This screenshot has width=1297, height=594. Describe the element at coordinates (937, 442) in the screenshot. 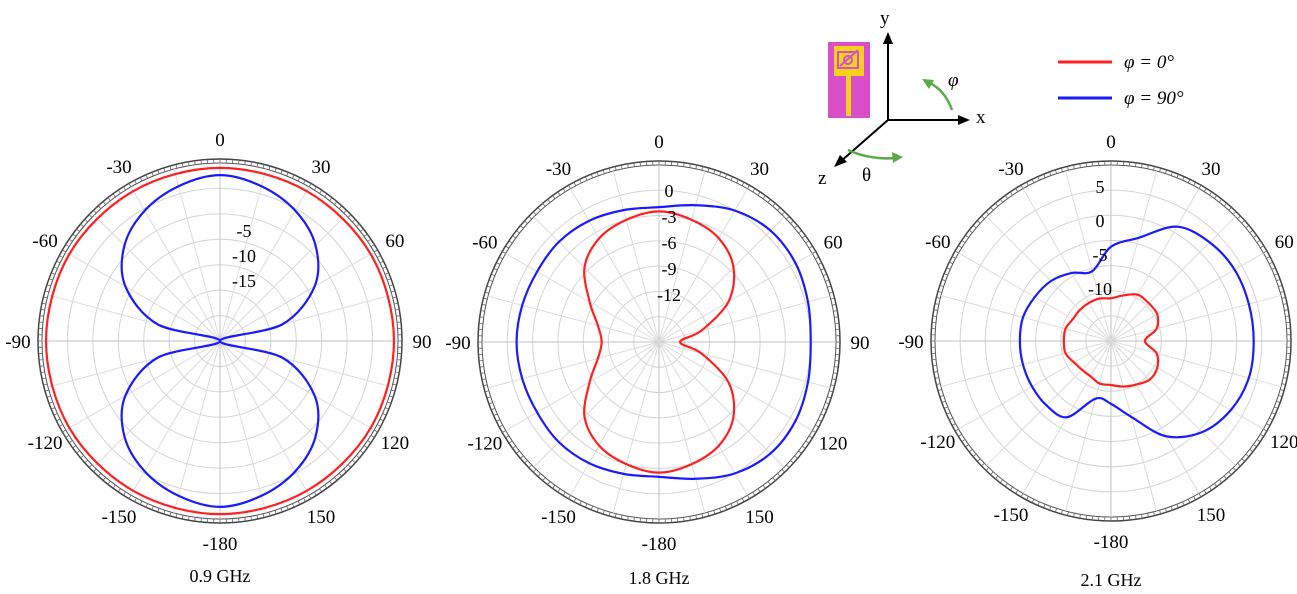

I see `angle-tick-label: -120` at that location.